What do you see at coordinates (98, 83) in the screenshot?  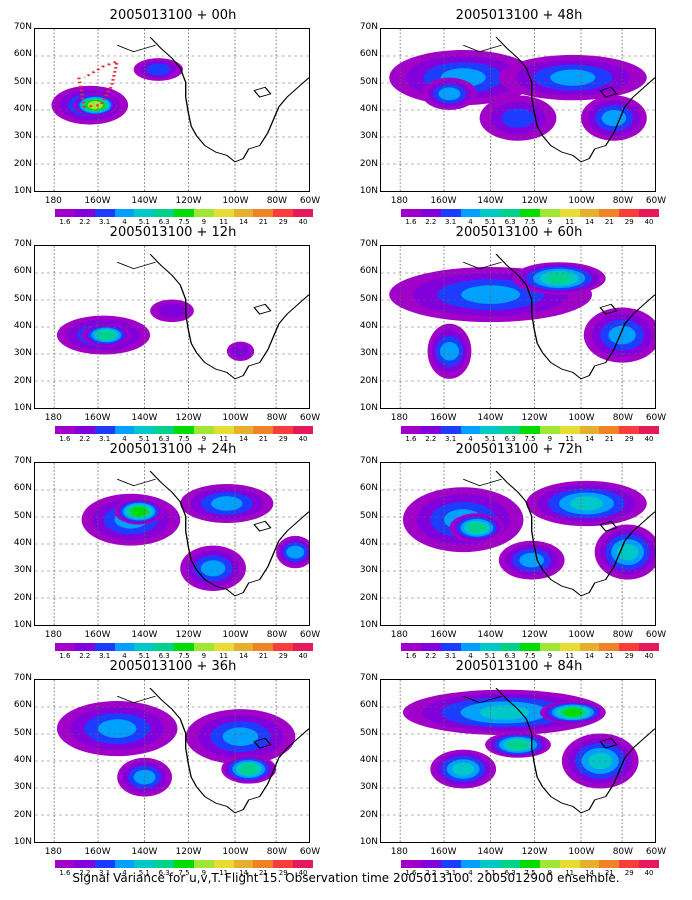 I see `flight-track` at bounding box center [98, 83].